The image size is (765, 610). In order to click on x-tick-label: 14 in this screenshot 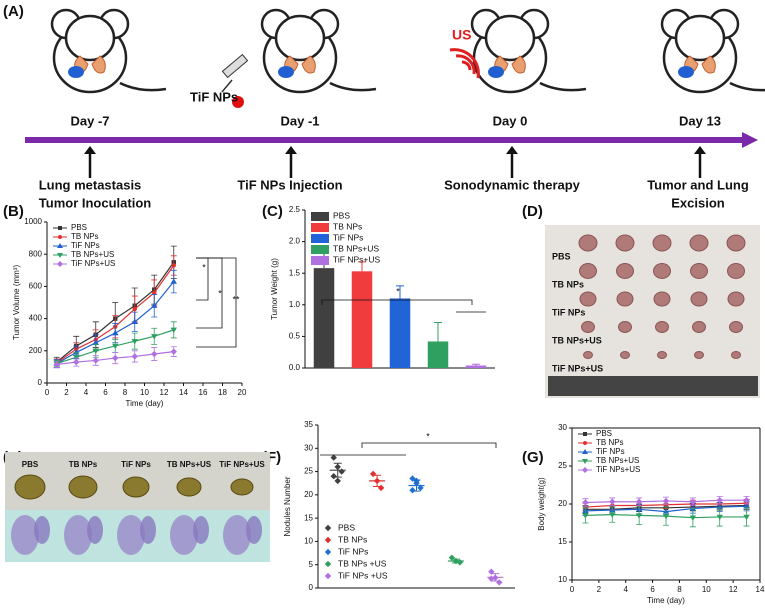, I will do `click(760, 589)`.